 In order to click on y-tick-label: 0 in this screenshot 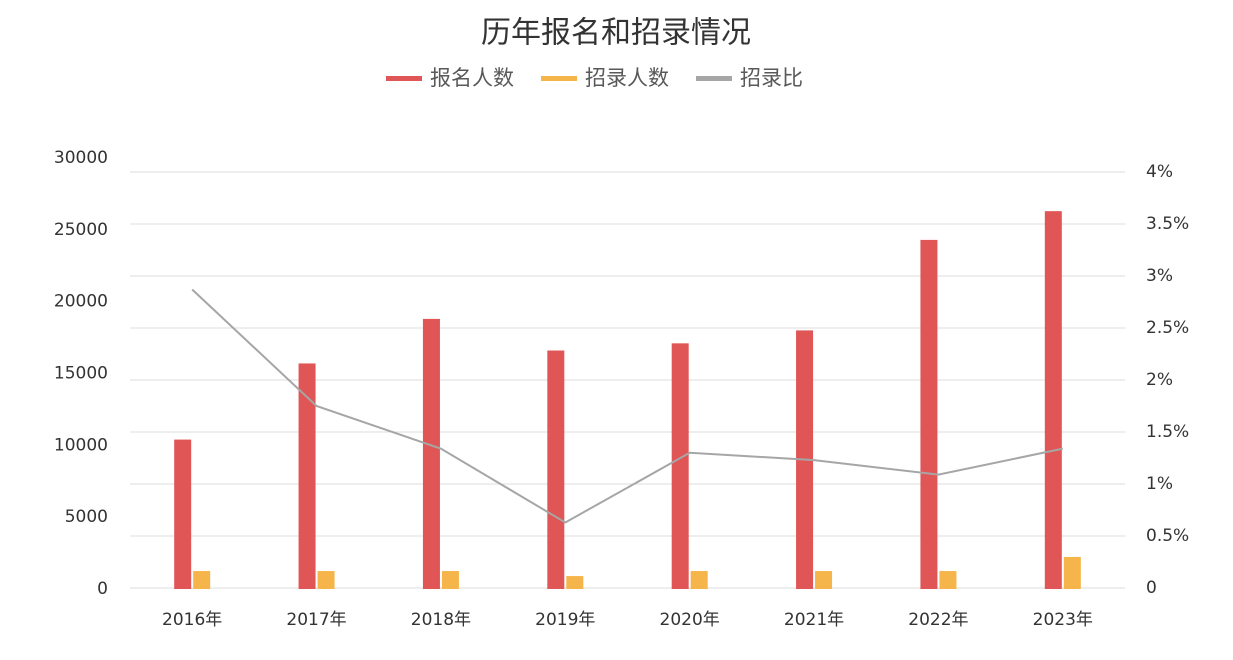, I will do `click(102, 589)`.